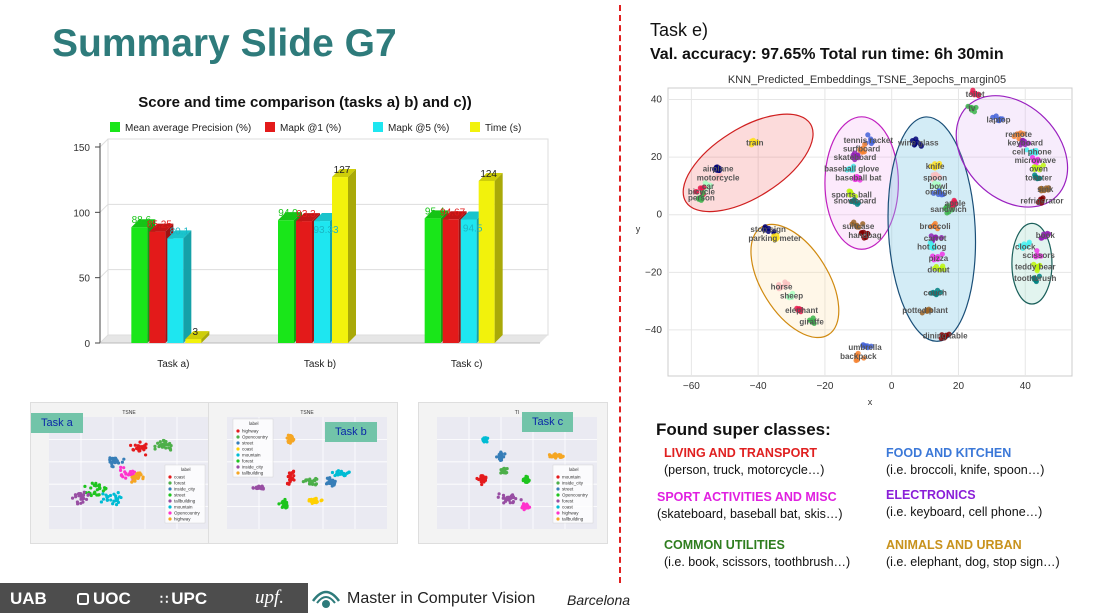 This screenshot has height=613, width=1095. Describe the element at coordinates (864, 235) in the screenshot. I see `embedding-class-label: handbag` at that location.